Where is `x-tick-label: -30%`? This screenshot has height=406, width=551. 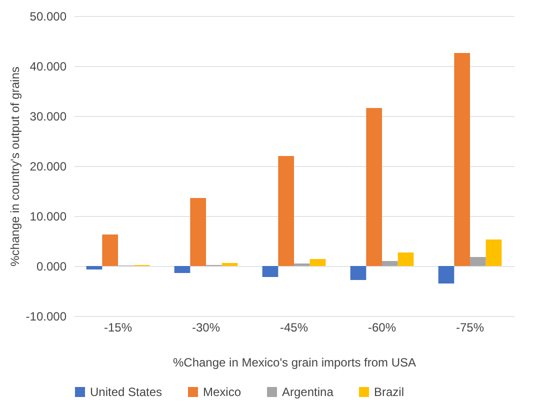 x-tick-label: -30% is located at coordinates (206, 327).